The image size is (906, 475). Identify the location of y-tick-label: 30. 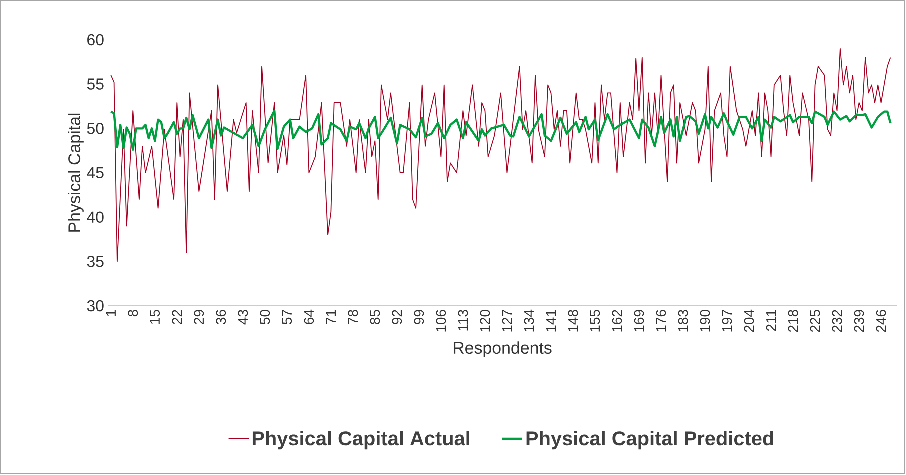
(95, 306).